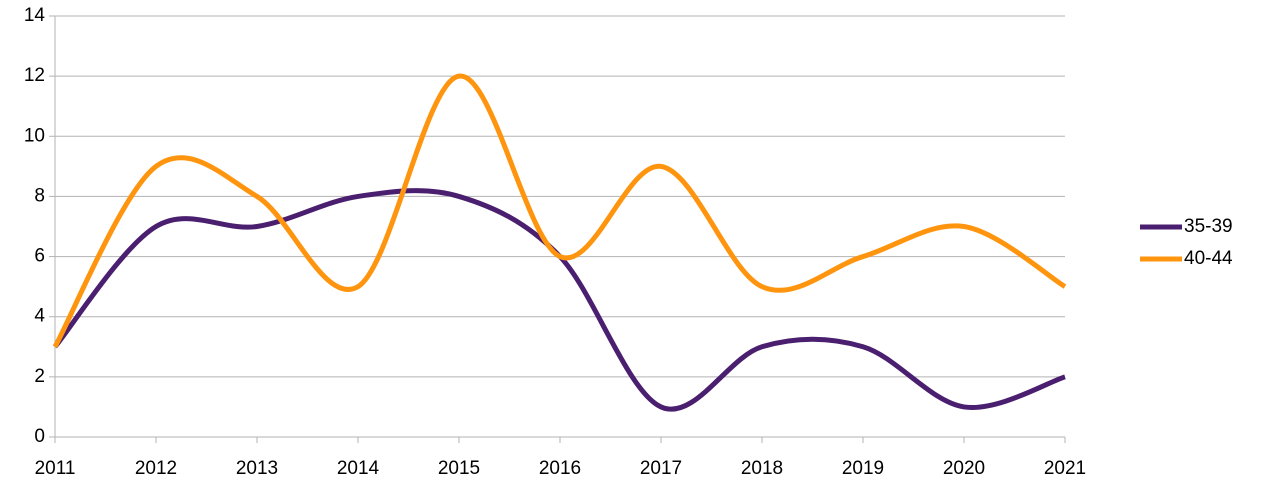  I want to click on x-tick-label: 2013, so click(257, 468).